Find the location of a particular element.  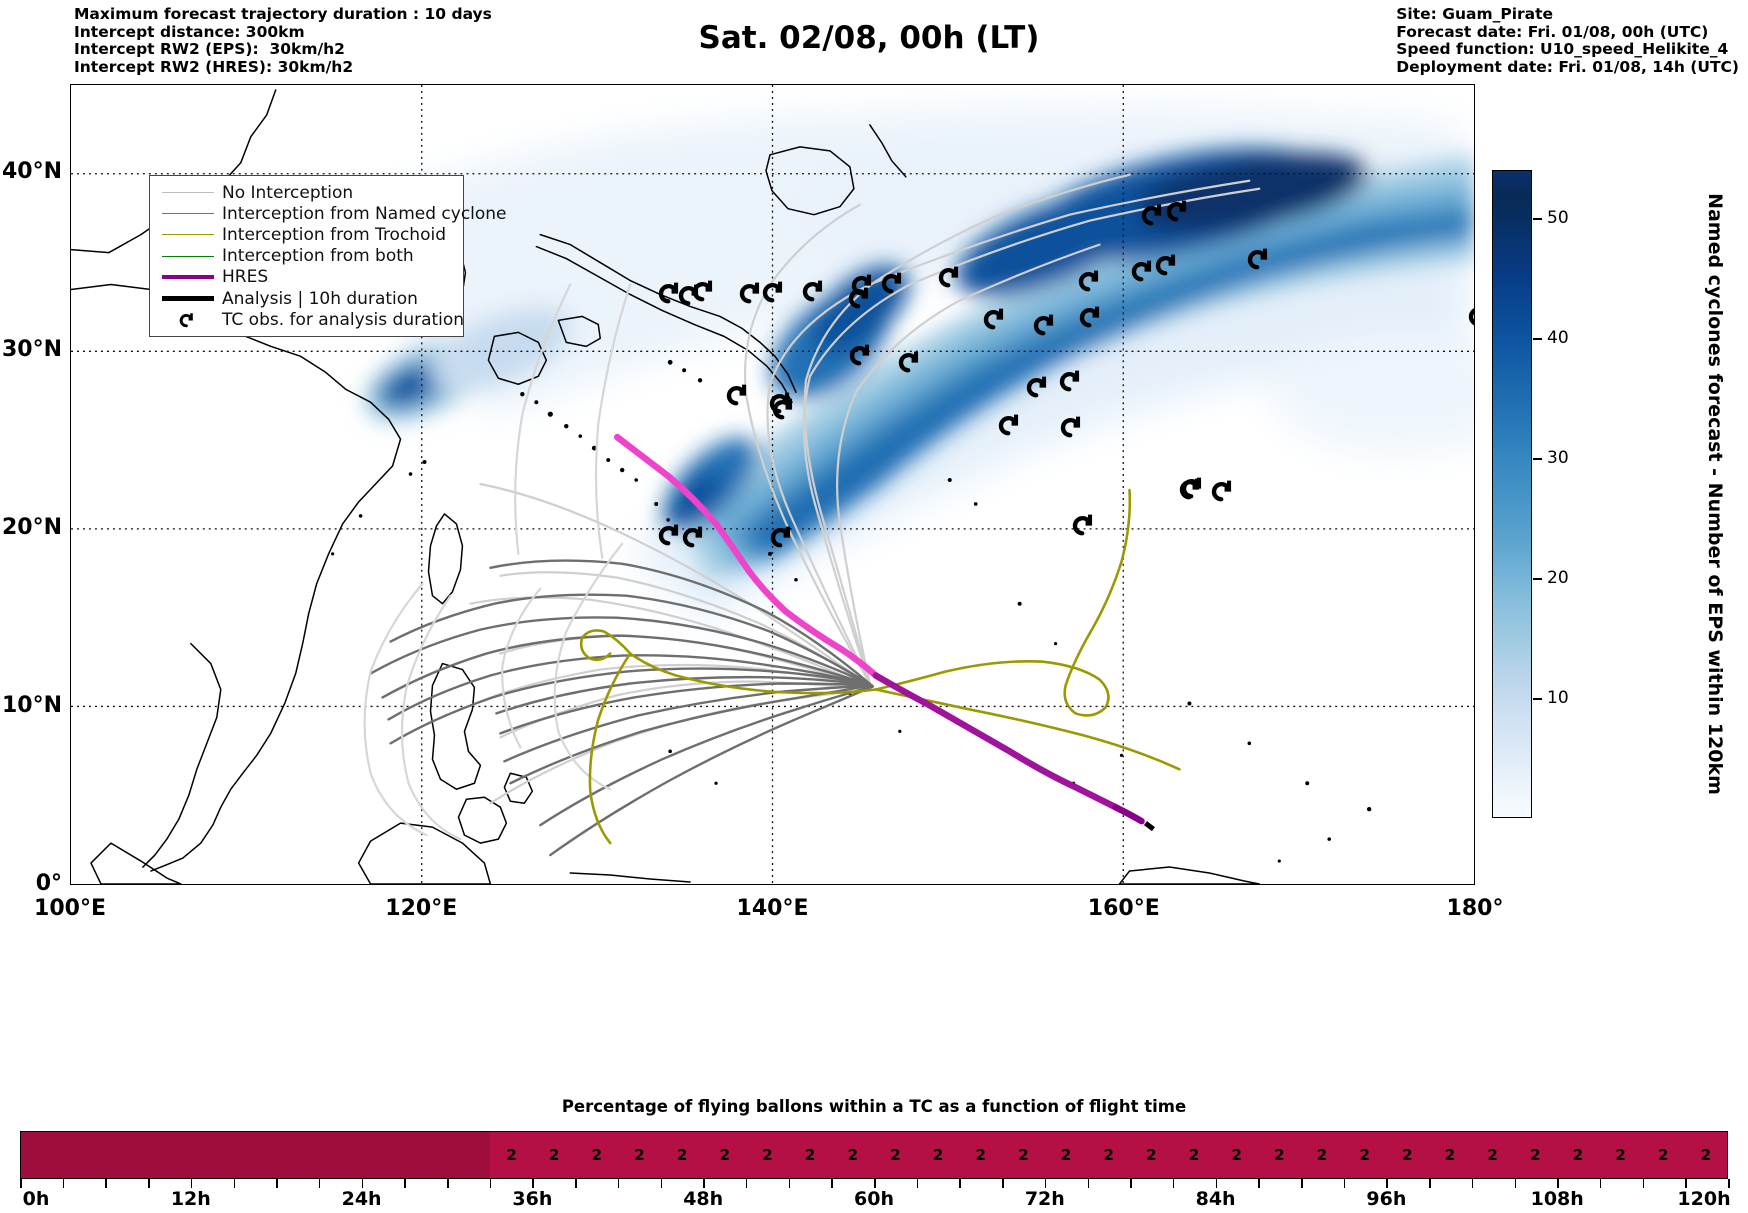

legend-item: HRES is located at coordinates (306, 277).